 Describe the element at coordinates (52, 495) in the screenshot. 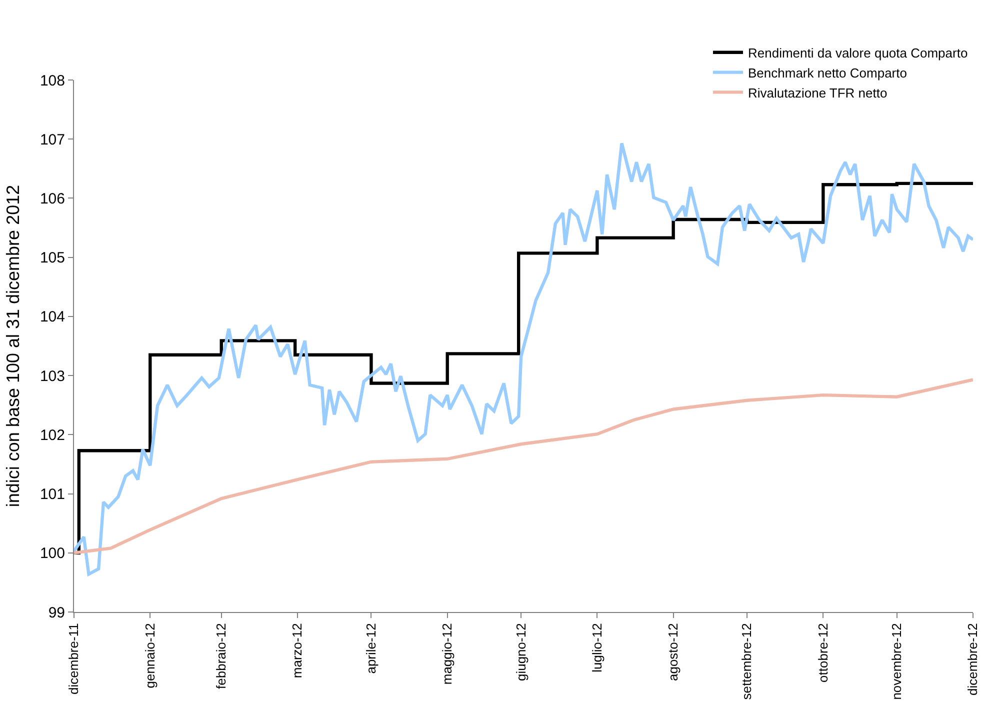

I see `y-tick-label: 101` at that location.